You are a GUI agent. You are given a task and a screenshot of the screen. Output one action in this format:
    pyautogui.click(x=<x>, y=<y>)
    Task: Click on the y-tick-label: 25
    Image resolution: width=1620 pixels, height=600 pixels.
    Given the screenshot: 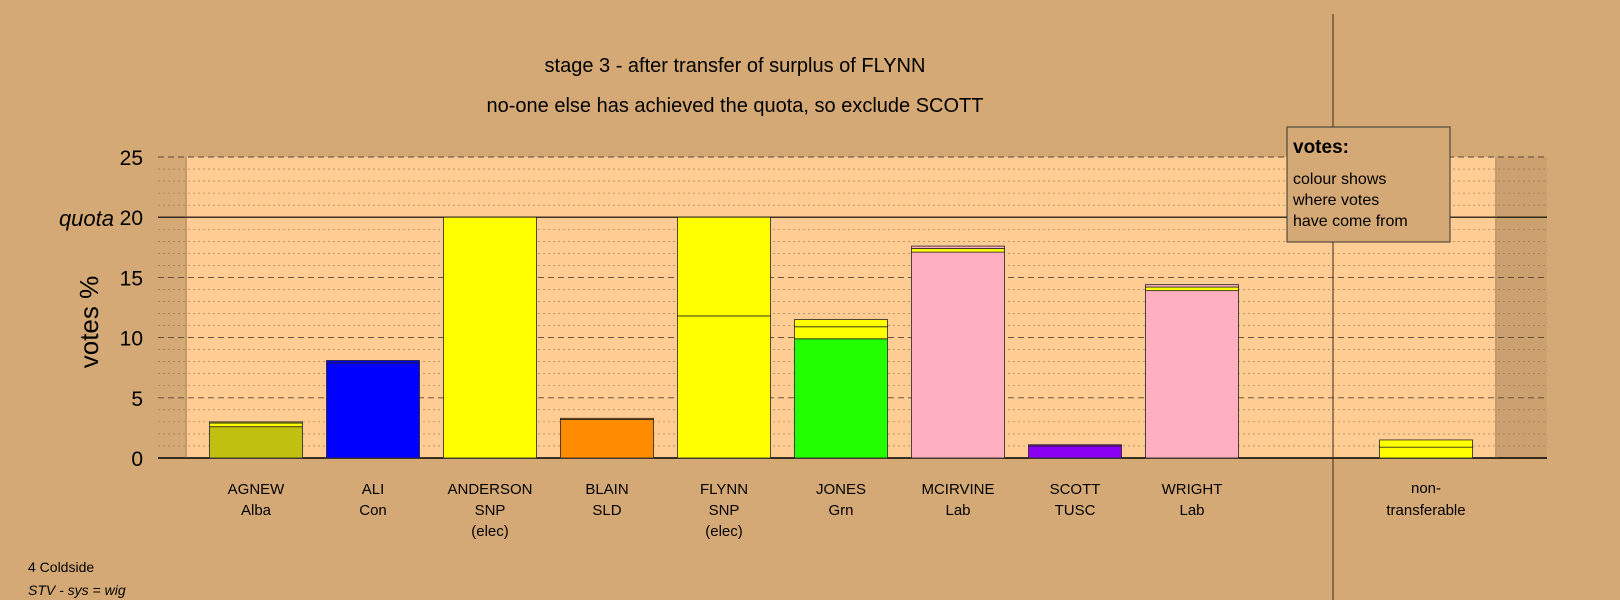 What is the action you would take?
    pyautogui.click(x=131, y=158)
    